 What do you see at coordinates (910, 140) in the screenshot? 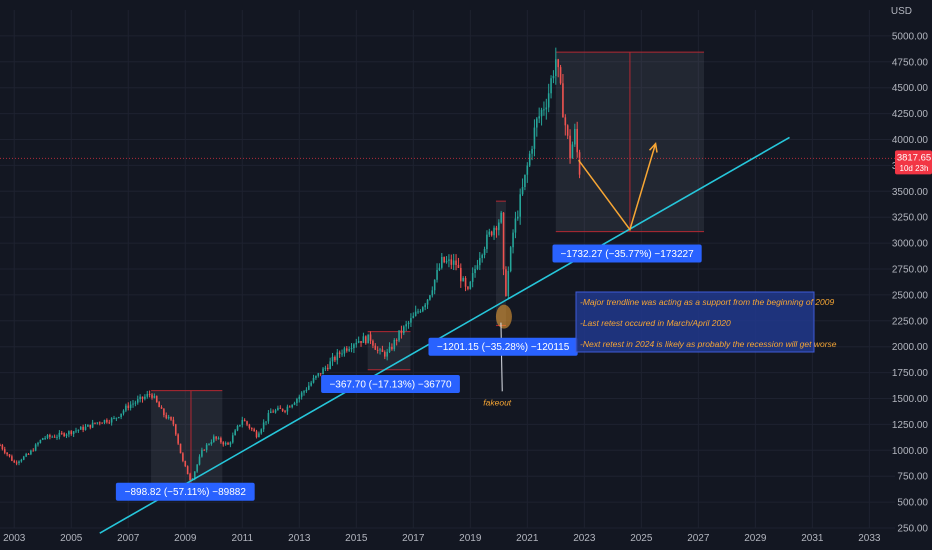
I see `y-tick-label: 4000.00` at bounding box center [910, 140].